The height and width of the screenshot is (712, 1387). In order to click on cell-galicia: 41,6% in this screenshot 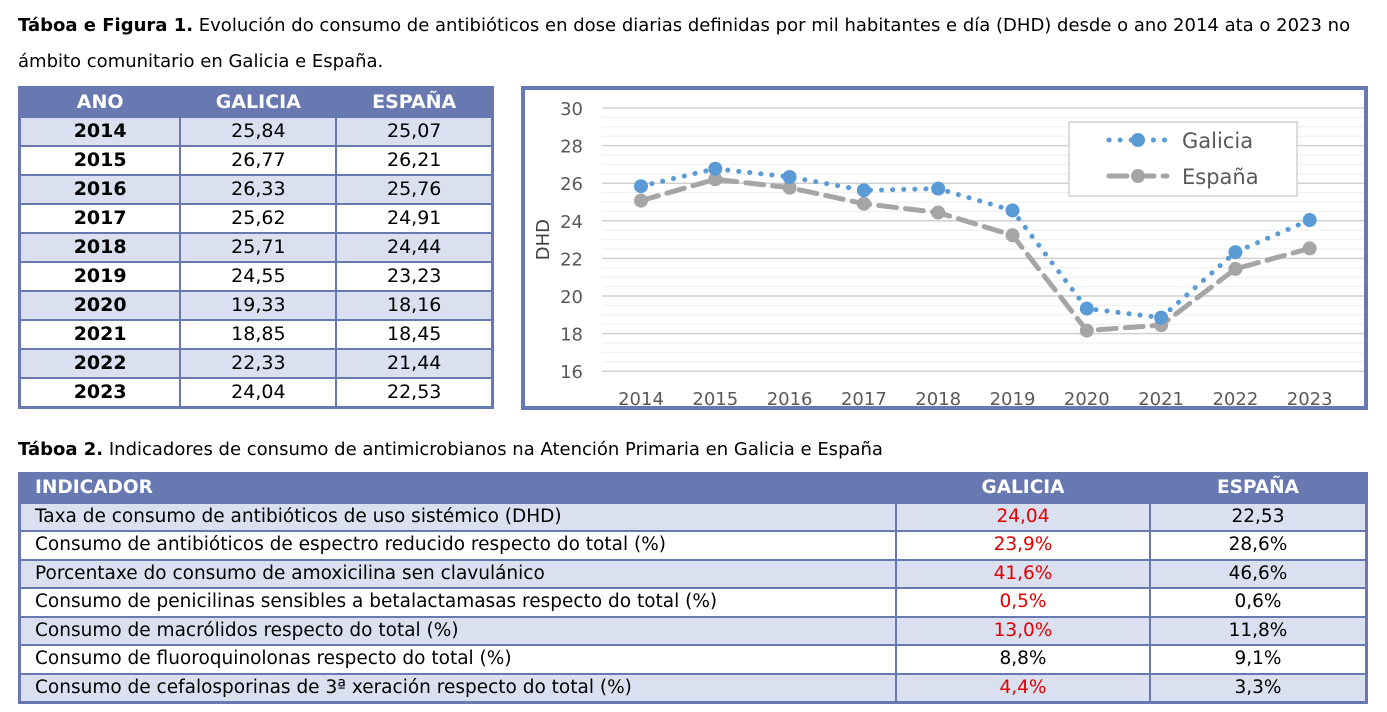, I will do `click(1023, 573)`.